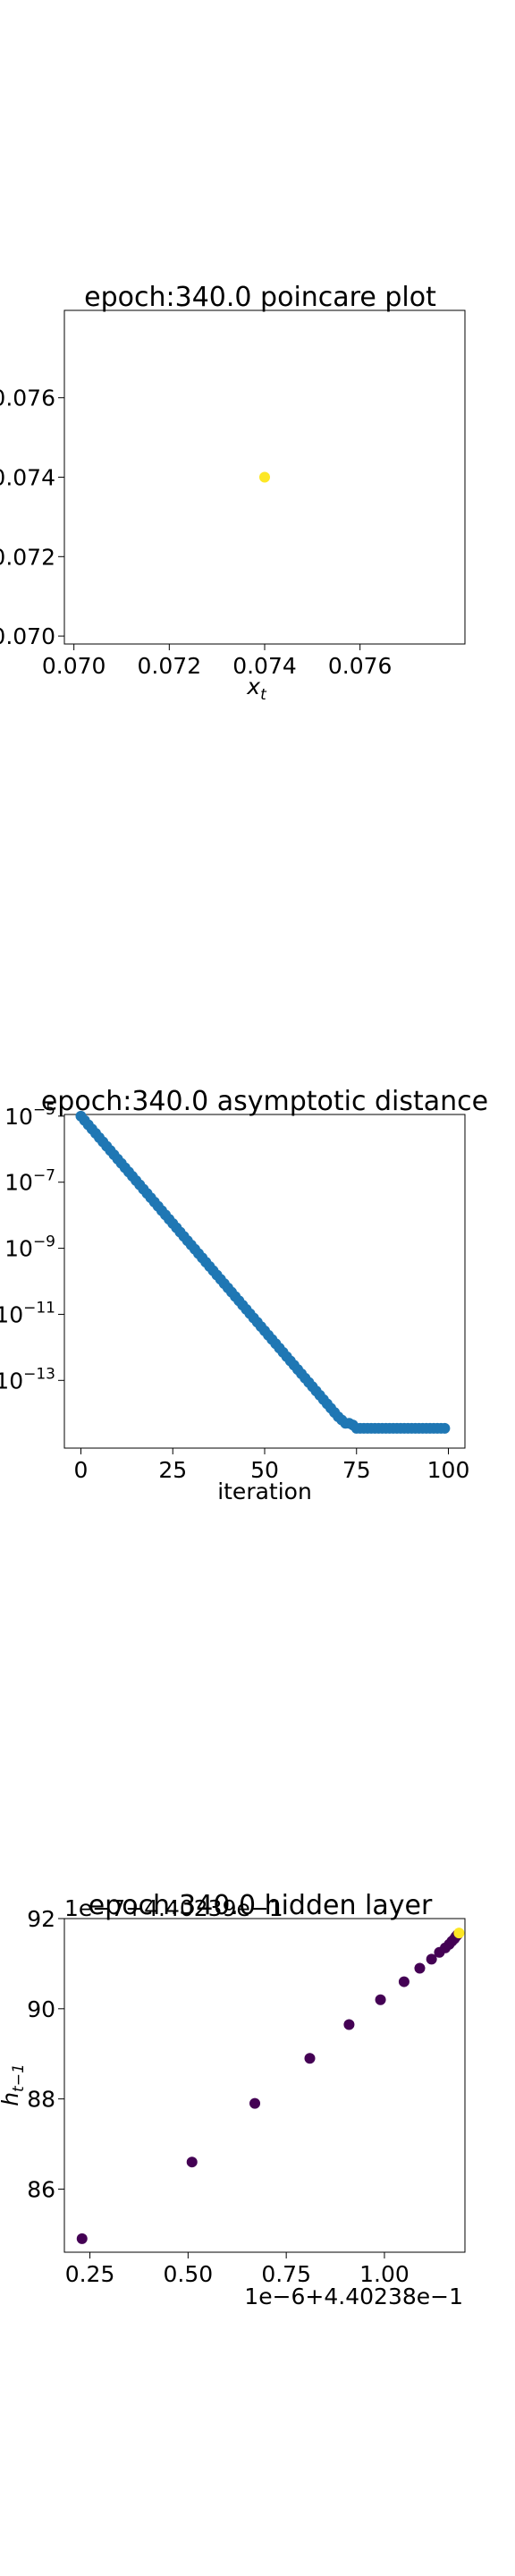 This screenshot has width=515, height=2576. Describe the element at coordinates (27, 636) in the screenshot. I see `poincare-ytick-label: 0.070` at that location.